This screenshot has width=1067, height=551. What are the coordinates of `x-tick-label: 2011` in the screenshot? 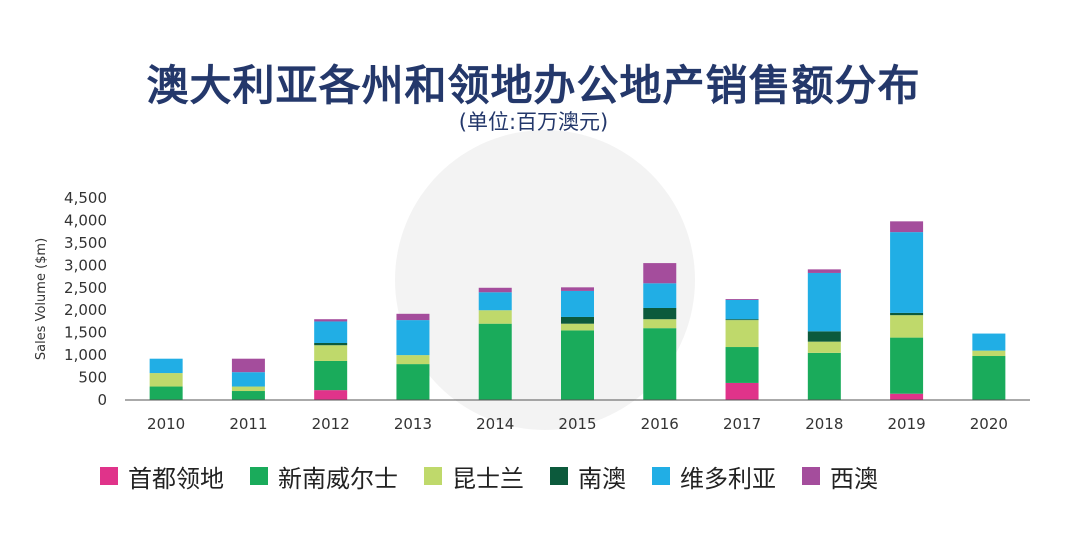 It's located at (248, 424).